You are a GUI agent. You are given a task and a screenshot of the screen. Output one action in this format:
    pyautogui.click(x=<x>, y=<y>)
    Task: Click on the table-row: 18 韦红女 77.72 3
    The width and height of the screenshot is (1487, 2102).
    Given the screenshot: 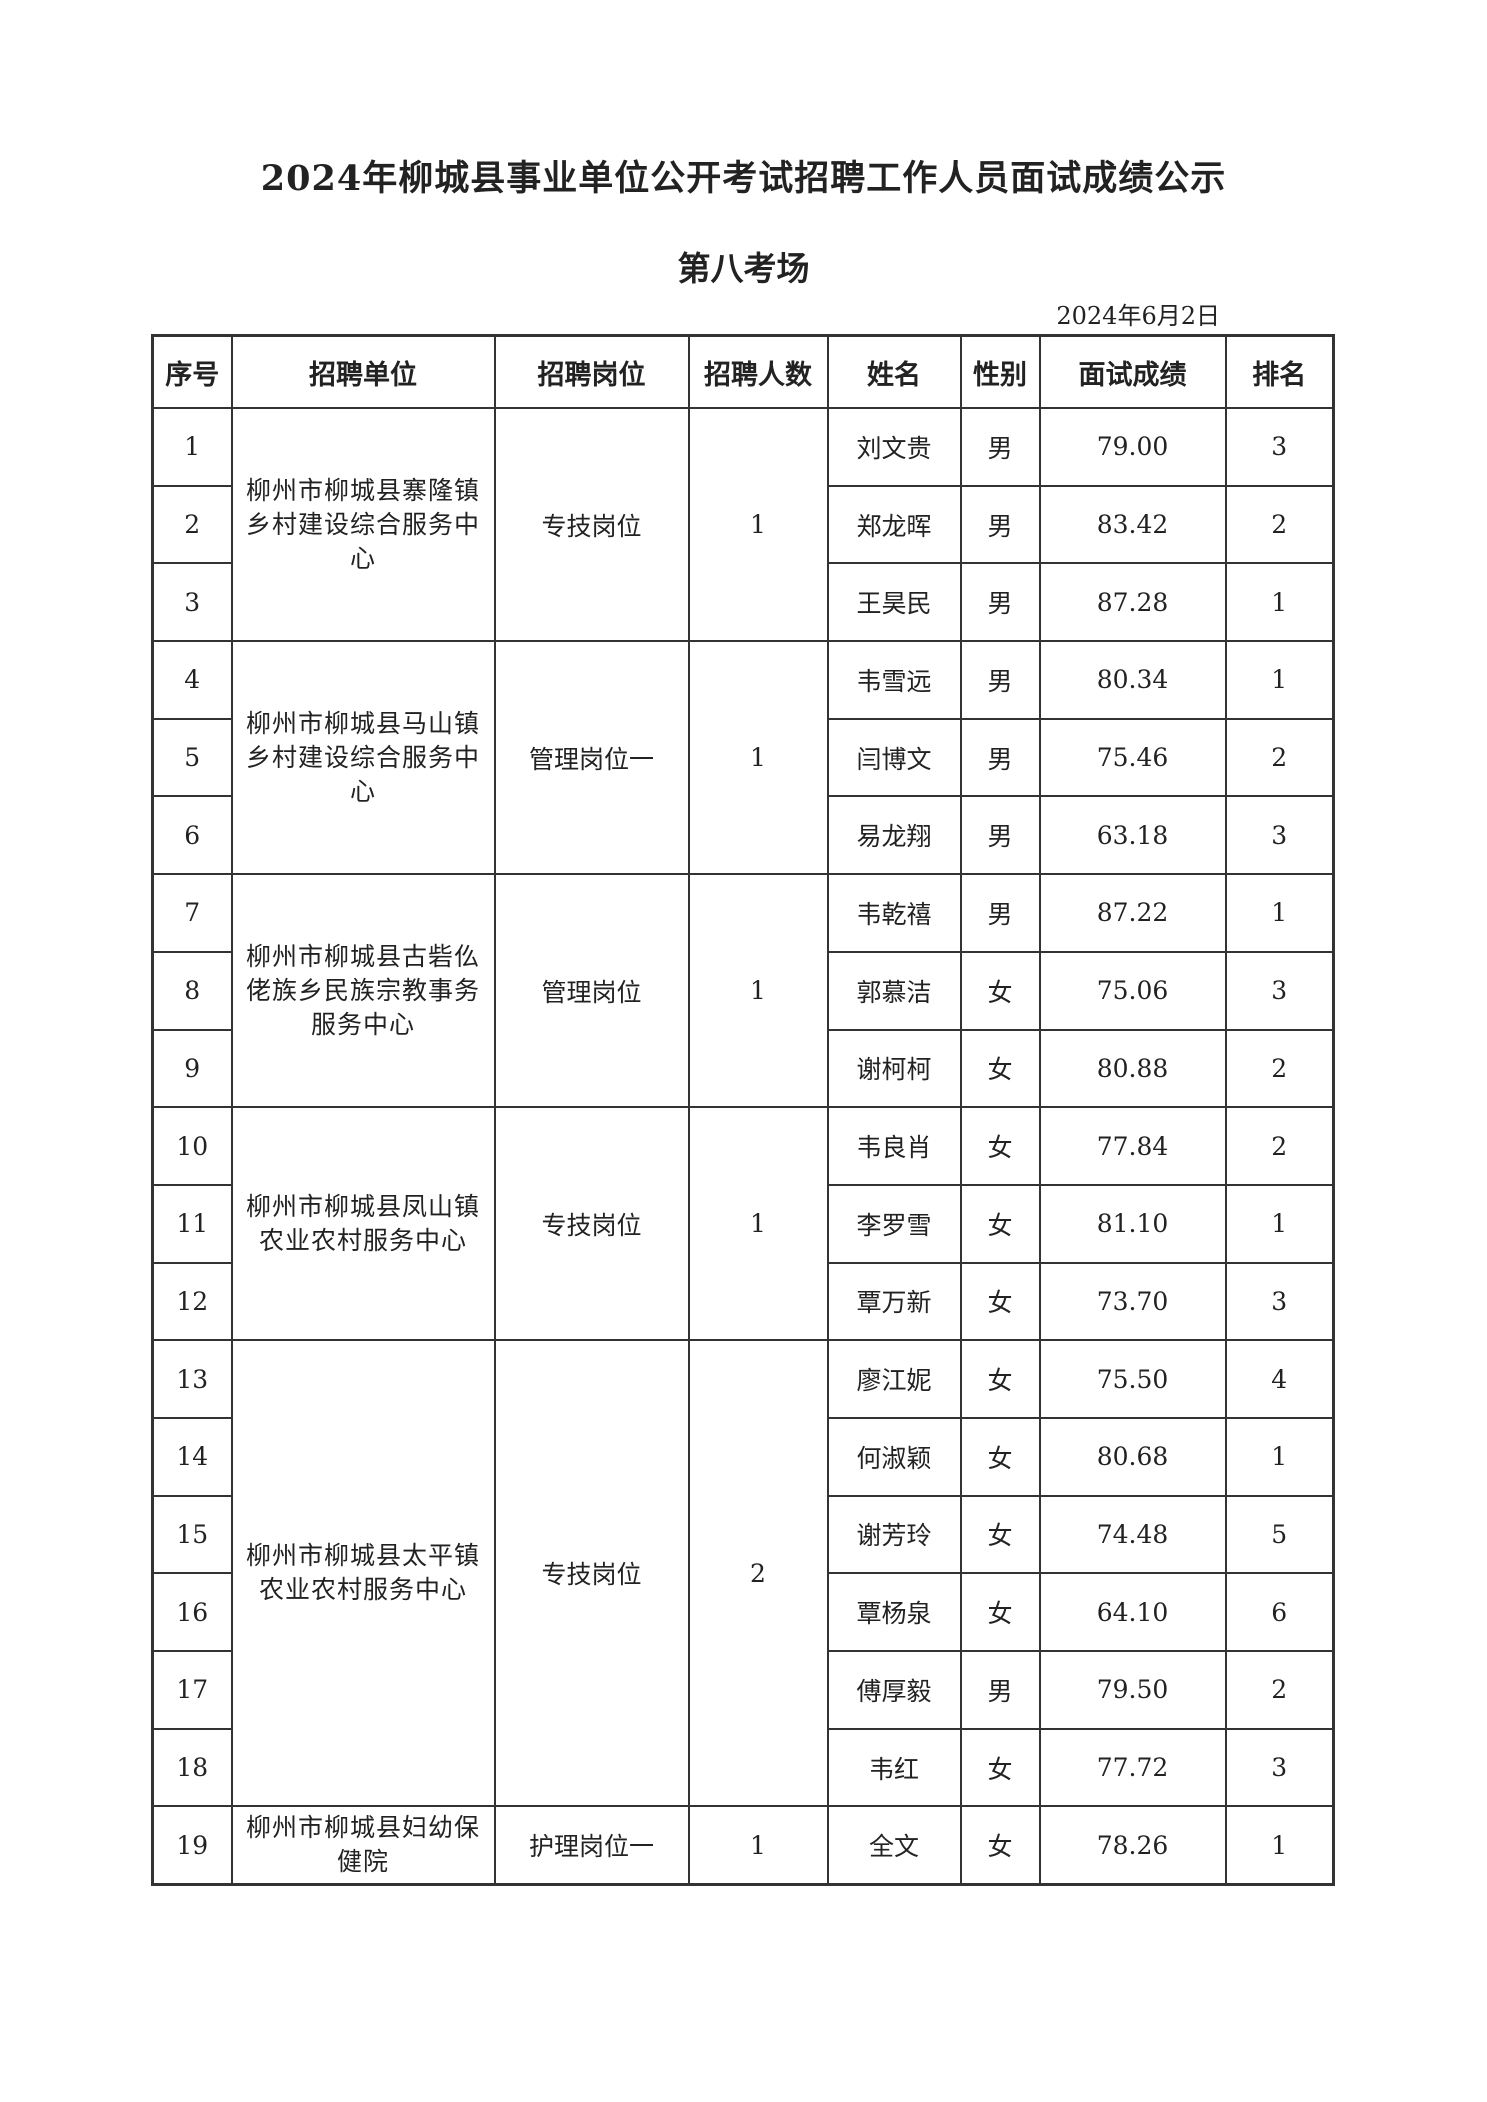 What is the action you would take?
    pyautogui.click(x=743, y=1767)
    